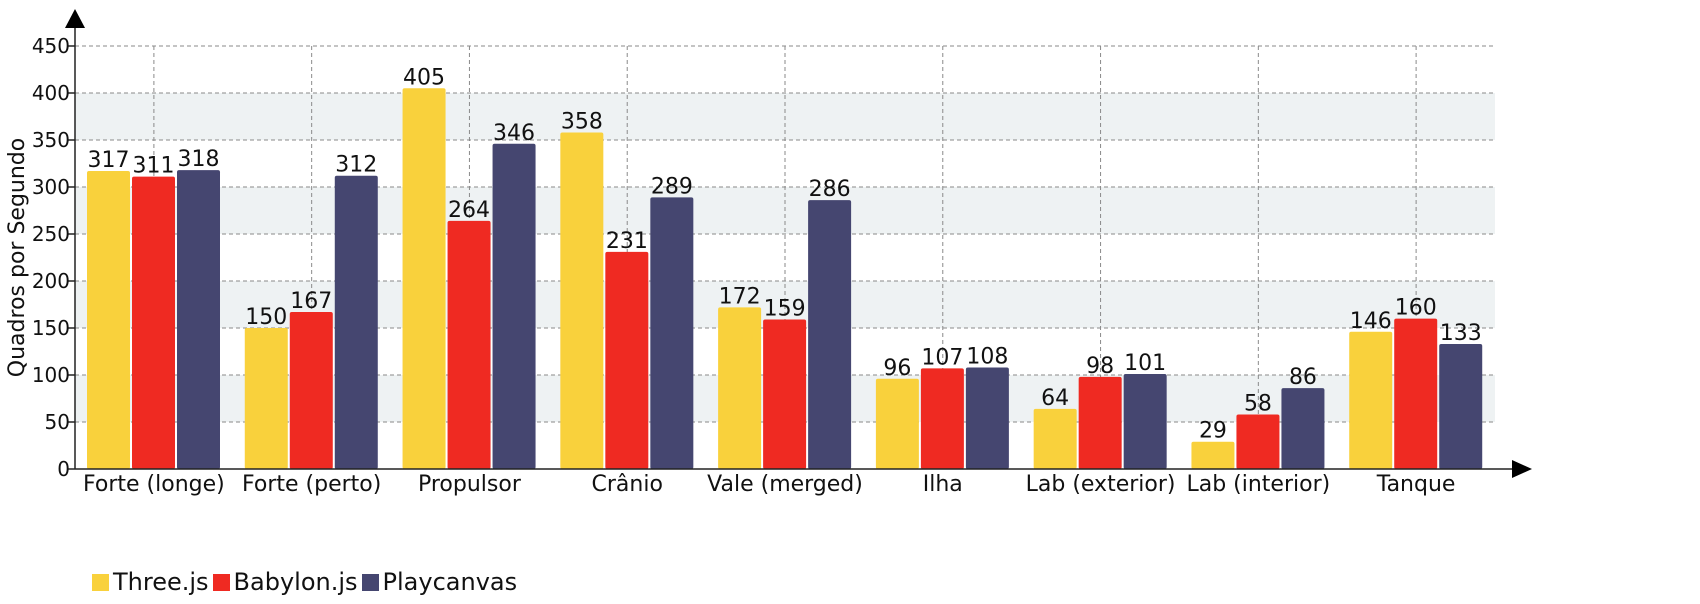 Image resolution: width=1700 pixels, height=604 pixels. I want to click on bar-babylon-js-cranio, so click(627, 360).